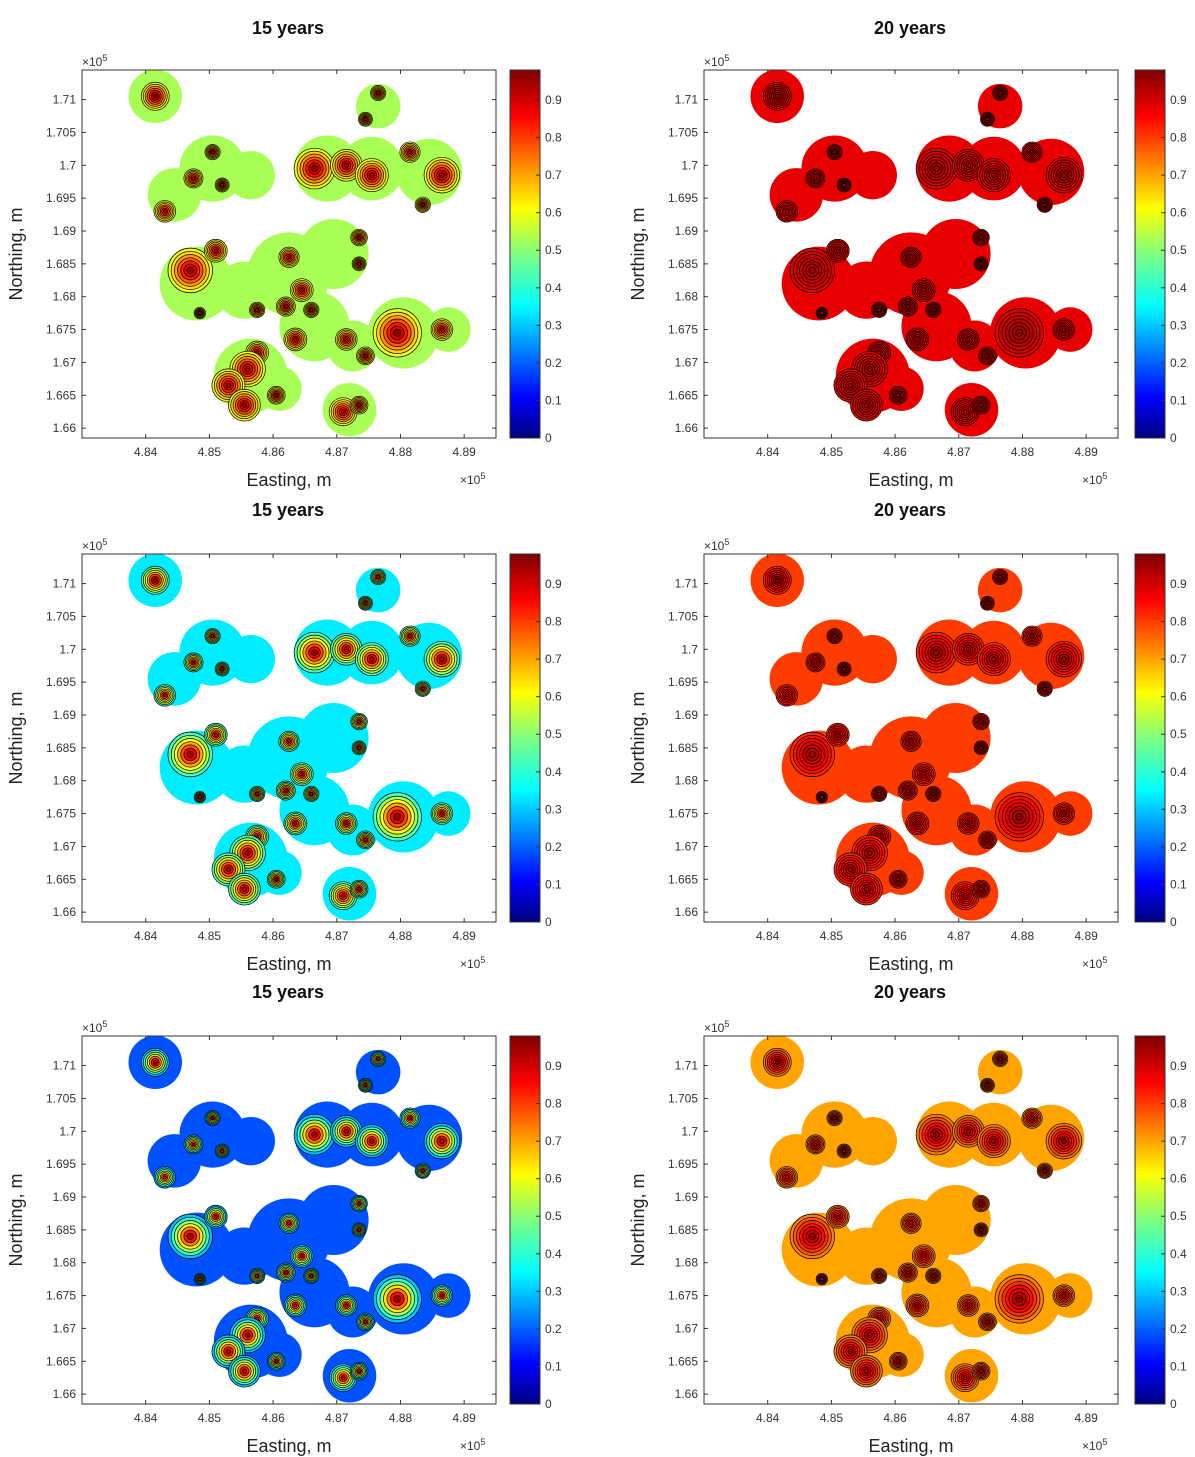 This screenshot has height=1457, width=1195. Describe the element at coordinates (61, 879) in the screenshot. I see `y-tick-label: 1.665` at that location.